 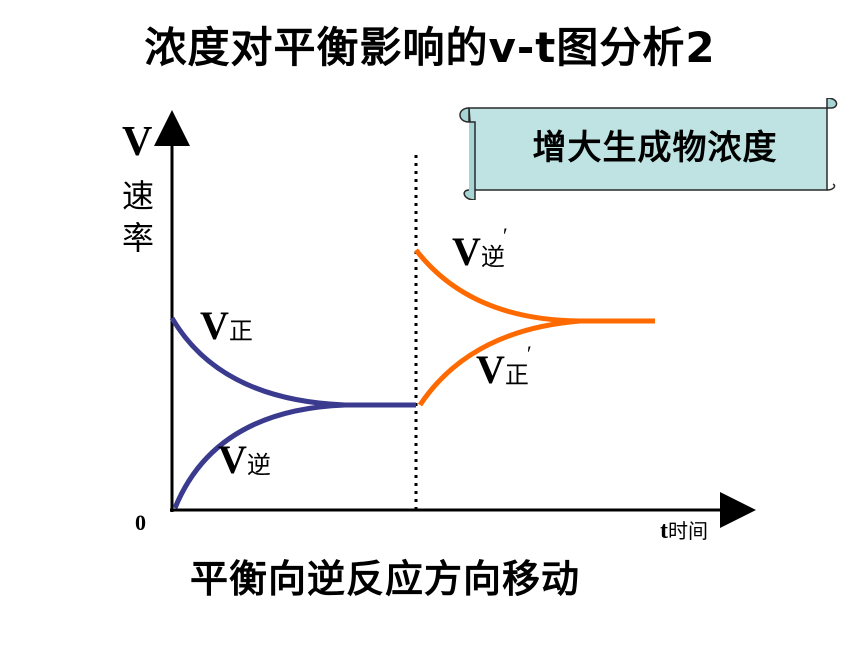 I want to click on banner-text: 增大生成物浓度, so click(x=655, y=148).